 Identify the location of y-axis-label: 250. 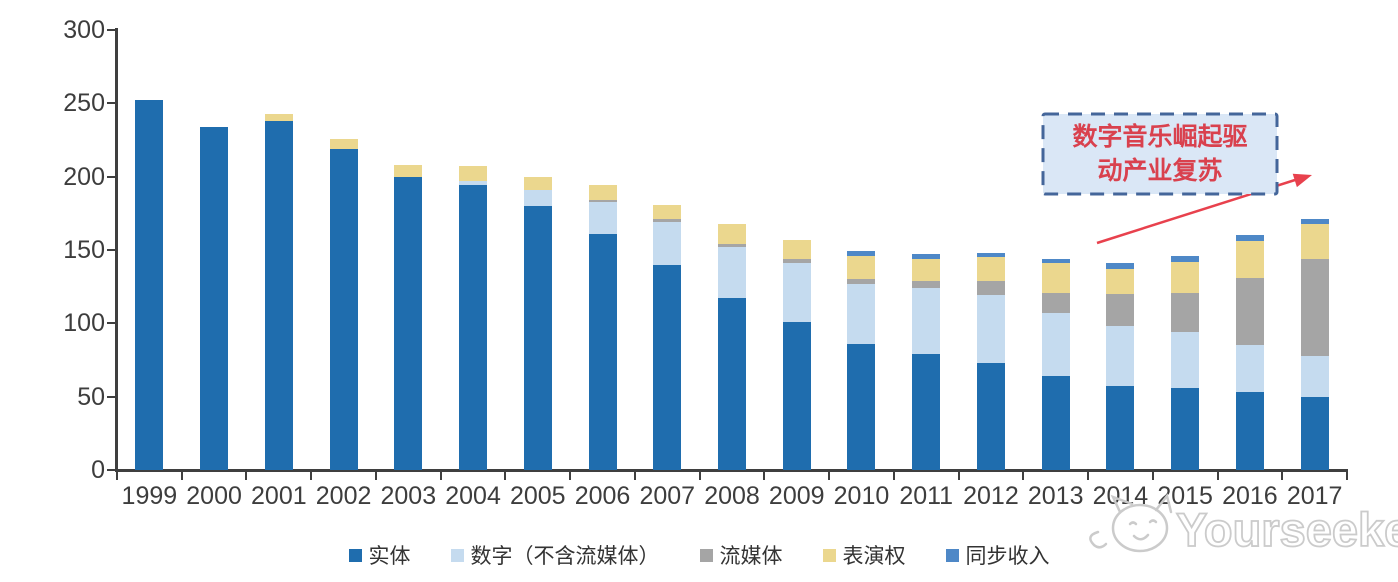
(84, 103).